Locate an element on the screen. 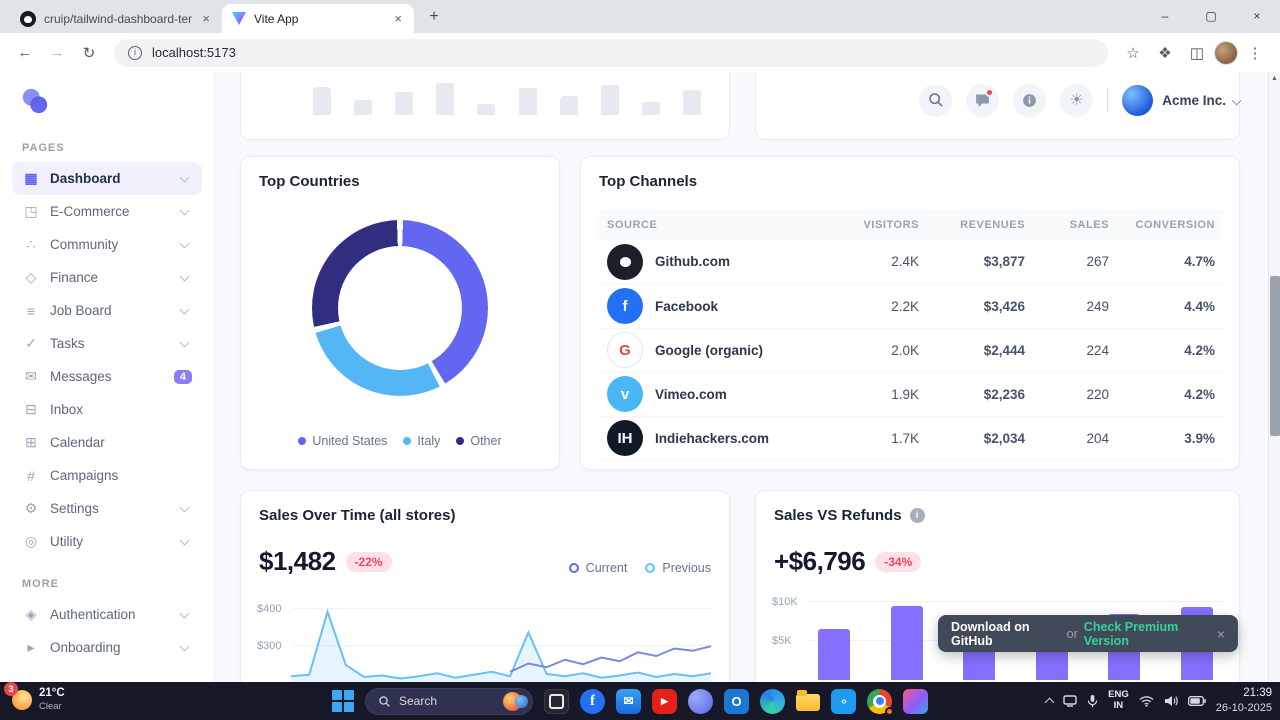 This screenshot has height=720, width=1280. bookmark-star-icon: ☆ is located at coordinates (1133, 53).